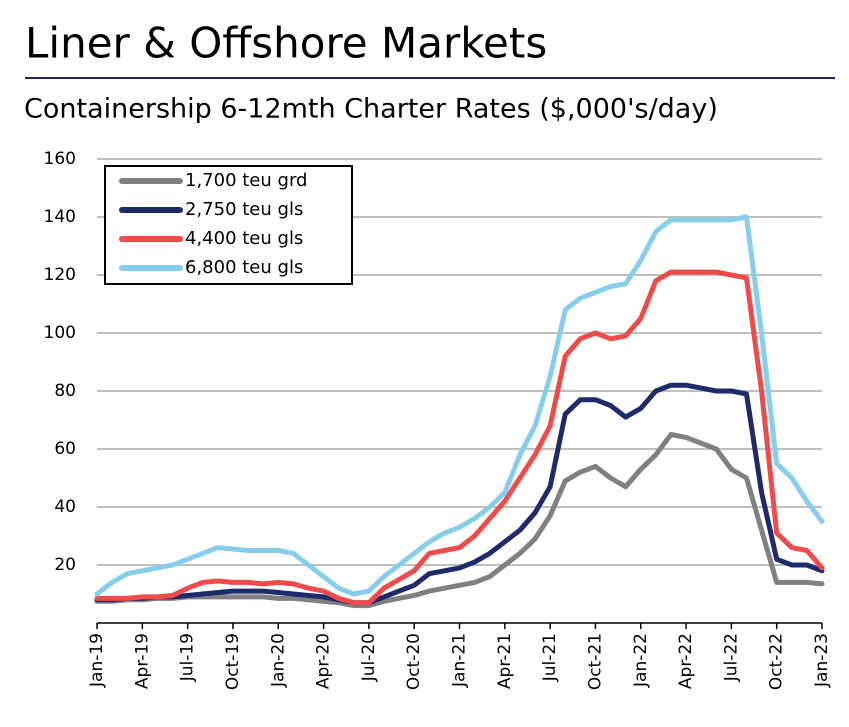 This screenshot has height=727, width=849. I want to click on x-tick-label: Apr-21, so click(505, 661).